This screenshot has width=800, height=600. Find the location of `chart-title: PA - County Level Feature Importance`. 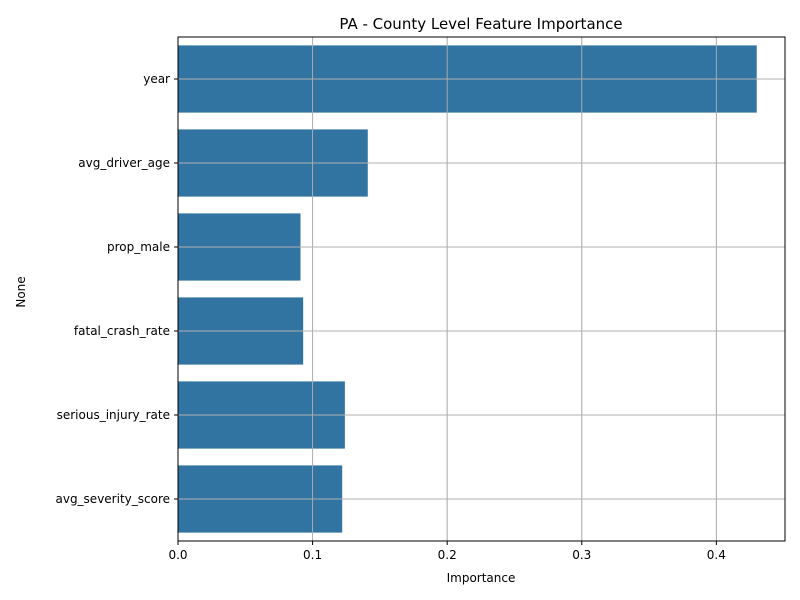

chart-title: PA - County Level Feature Importance is located at coordinates (480, 24).